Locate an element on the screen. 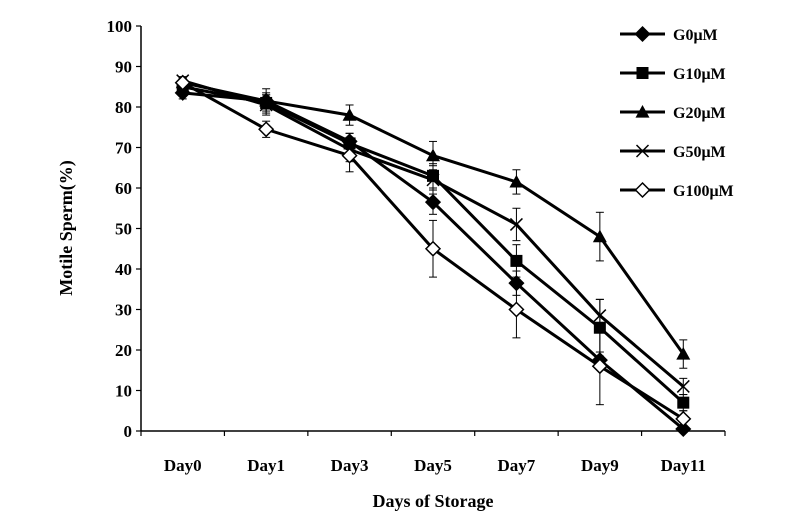 The height and width of the screenshot is (522, 794). y-tick-labels: 0 10 20 30 40 50 60 70 80 90 100 is located at coordinates (120, 229).